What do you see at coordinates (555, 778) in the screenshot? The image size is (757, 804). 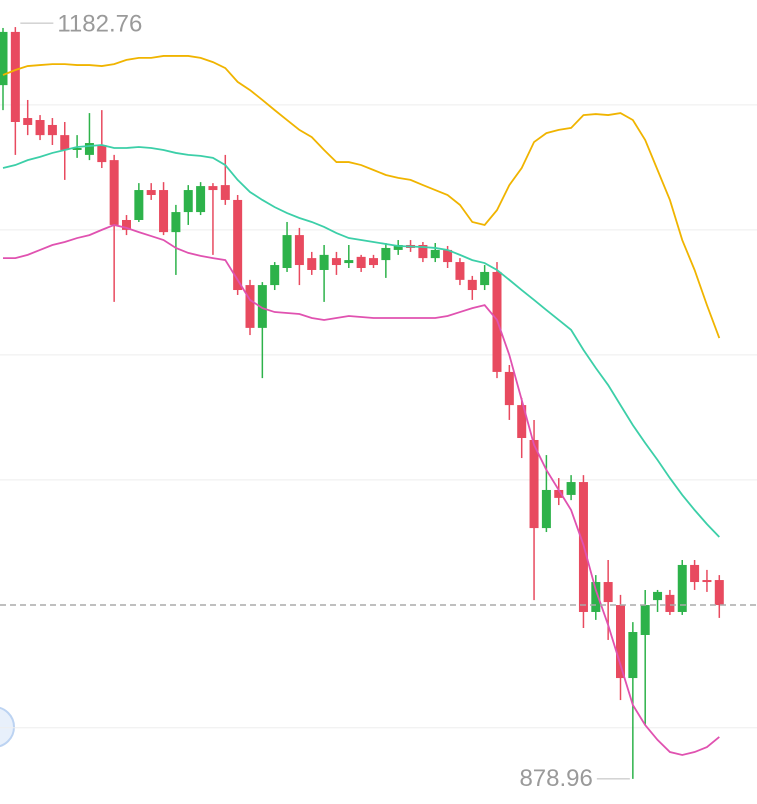 I see `min-label: 878.96` at bounding box center [555, 778].